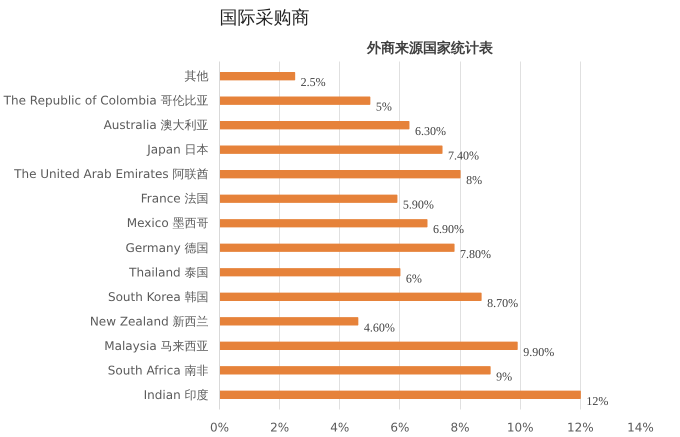  What do you see at coordinates (196, 76) in the screenshot?
I see `y-tick-label: 其他` at bounding box center [196, 76].